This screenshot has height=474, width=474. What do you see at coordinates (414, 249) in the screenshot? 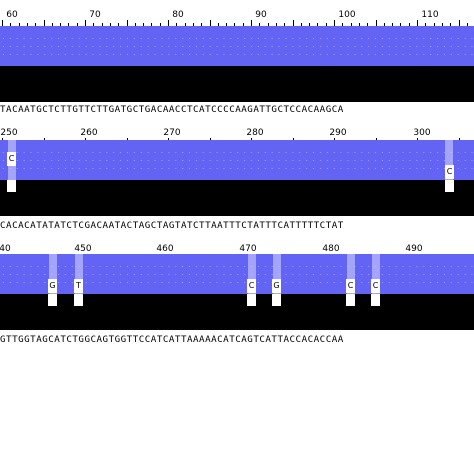
I see `ruler-label: 490` at bounding box center [414, 249].